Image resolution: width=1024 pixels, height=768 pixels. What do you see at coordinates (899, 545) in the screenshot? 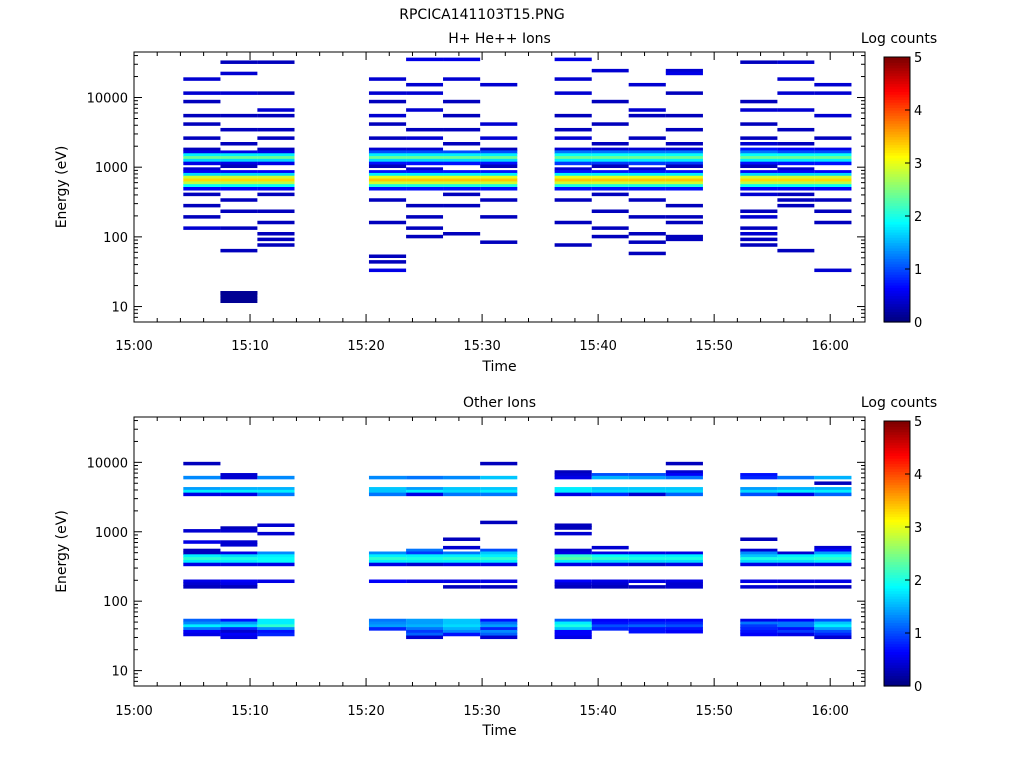
I see `colorbar: 0 1 2 3 4 5 Log counts` at bounding box center [899, 545].